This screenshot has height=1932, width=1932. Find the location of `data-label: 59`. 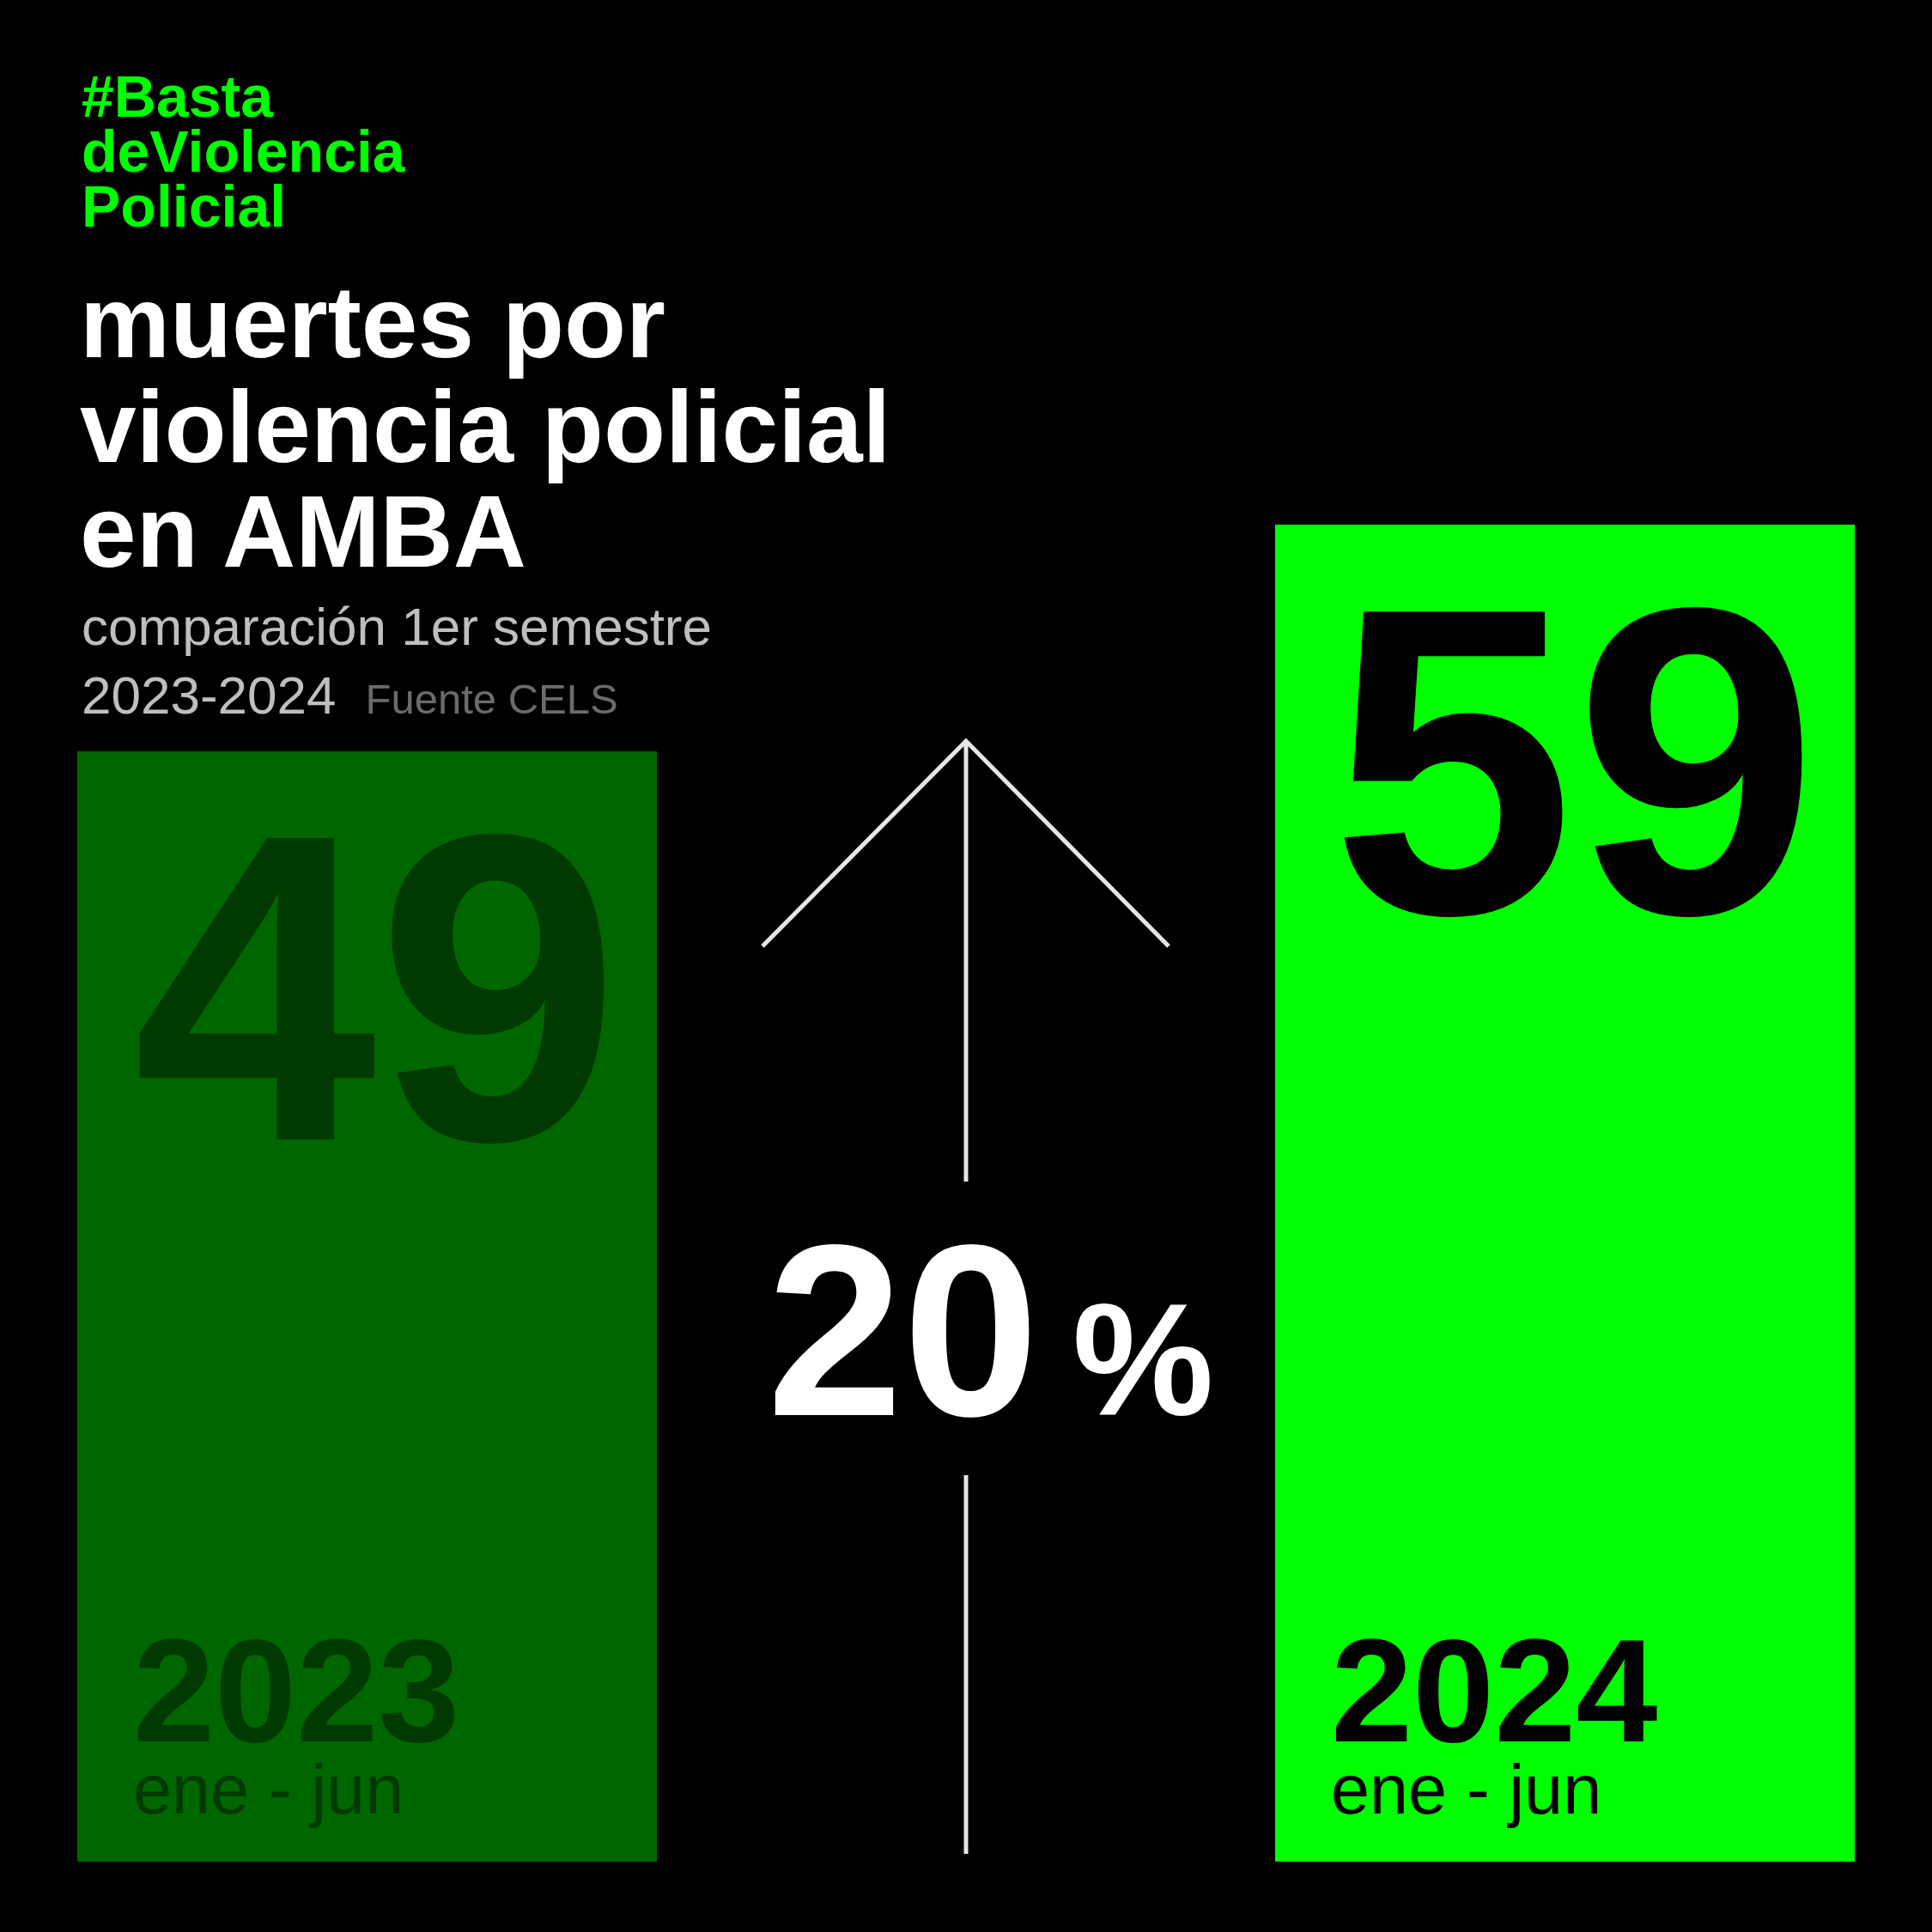

data-label: 59 is located at coordinates (1575, 760).